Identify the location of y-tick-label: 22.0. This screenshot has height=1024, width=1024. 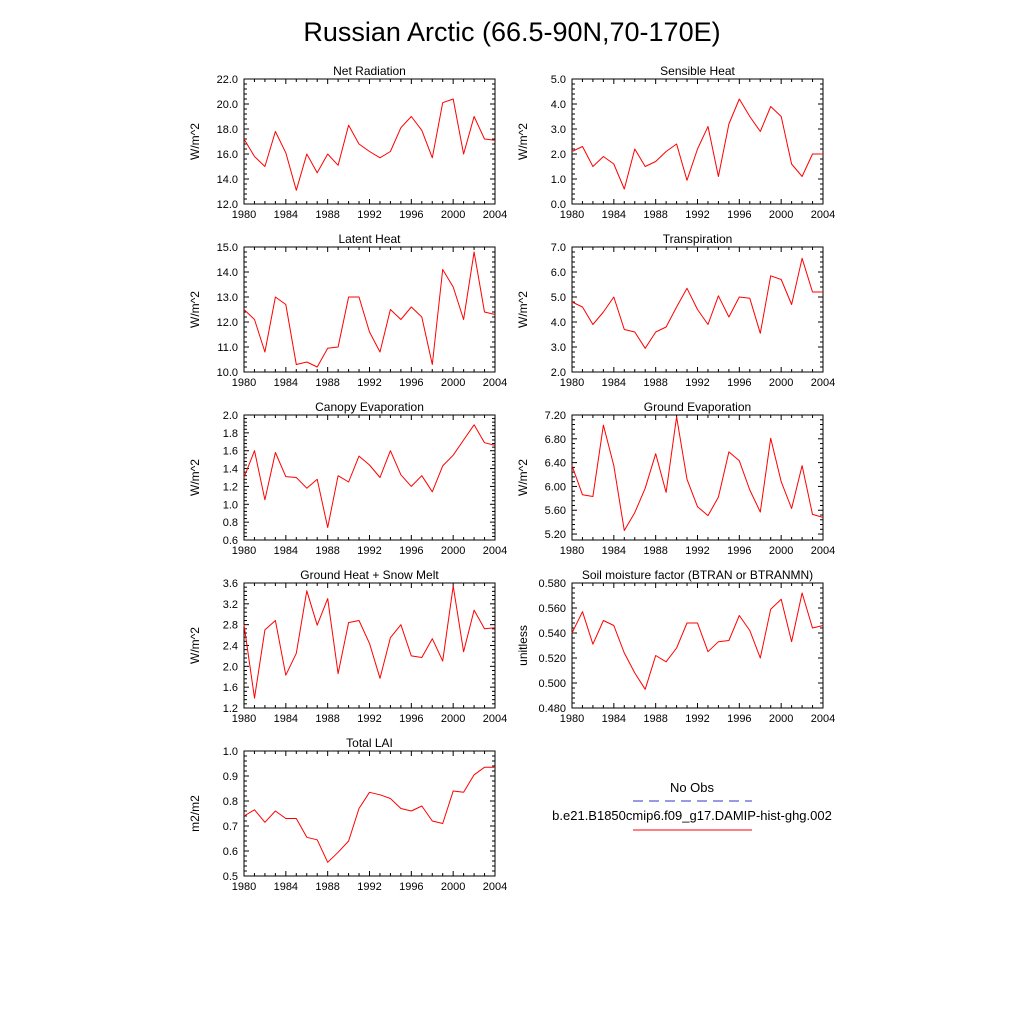
(227, 80).